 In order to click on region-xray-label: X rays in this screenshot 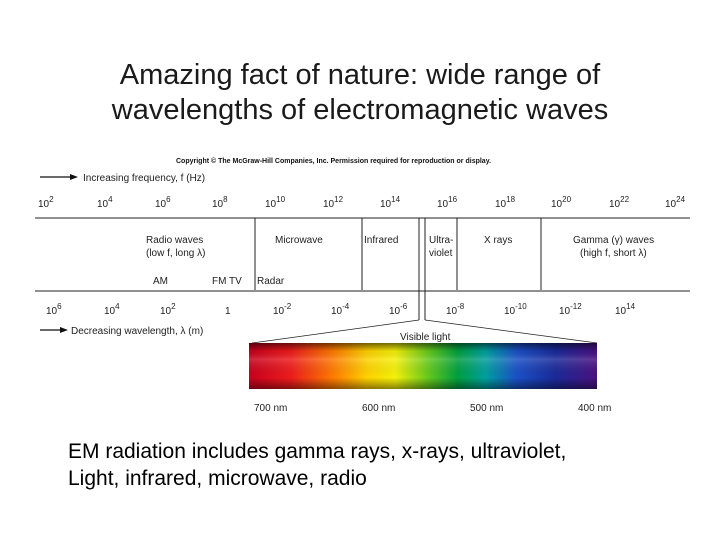, I will do `click(498, 240)`.